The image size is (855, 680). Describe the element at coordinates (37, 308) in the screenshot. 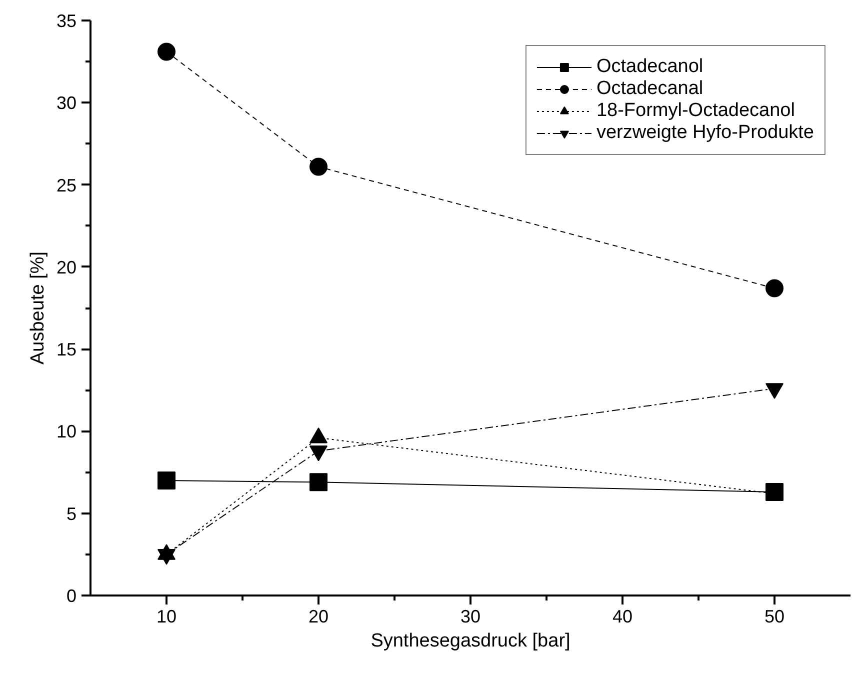

I see `y-axis-title: Ausbeute [%]` at that location.